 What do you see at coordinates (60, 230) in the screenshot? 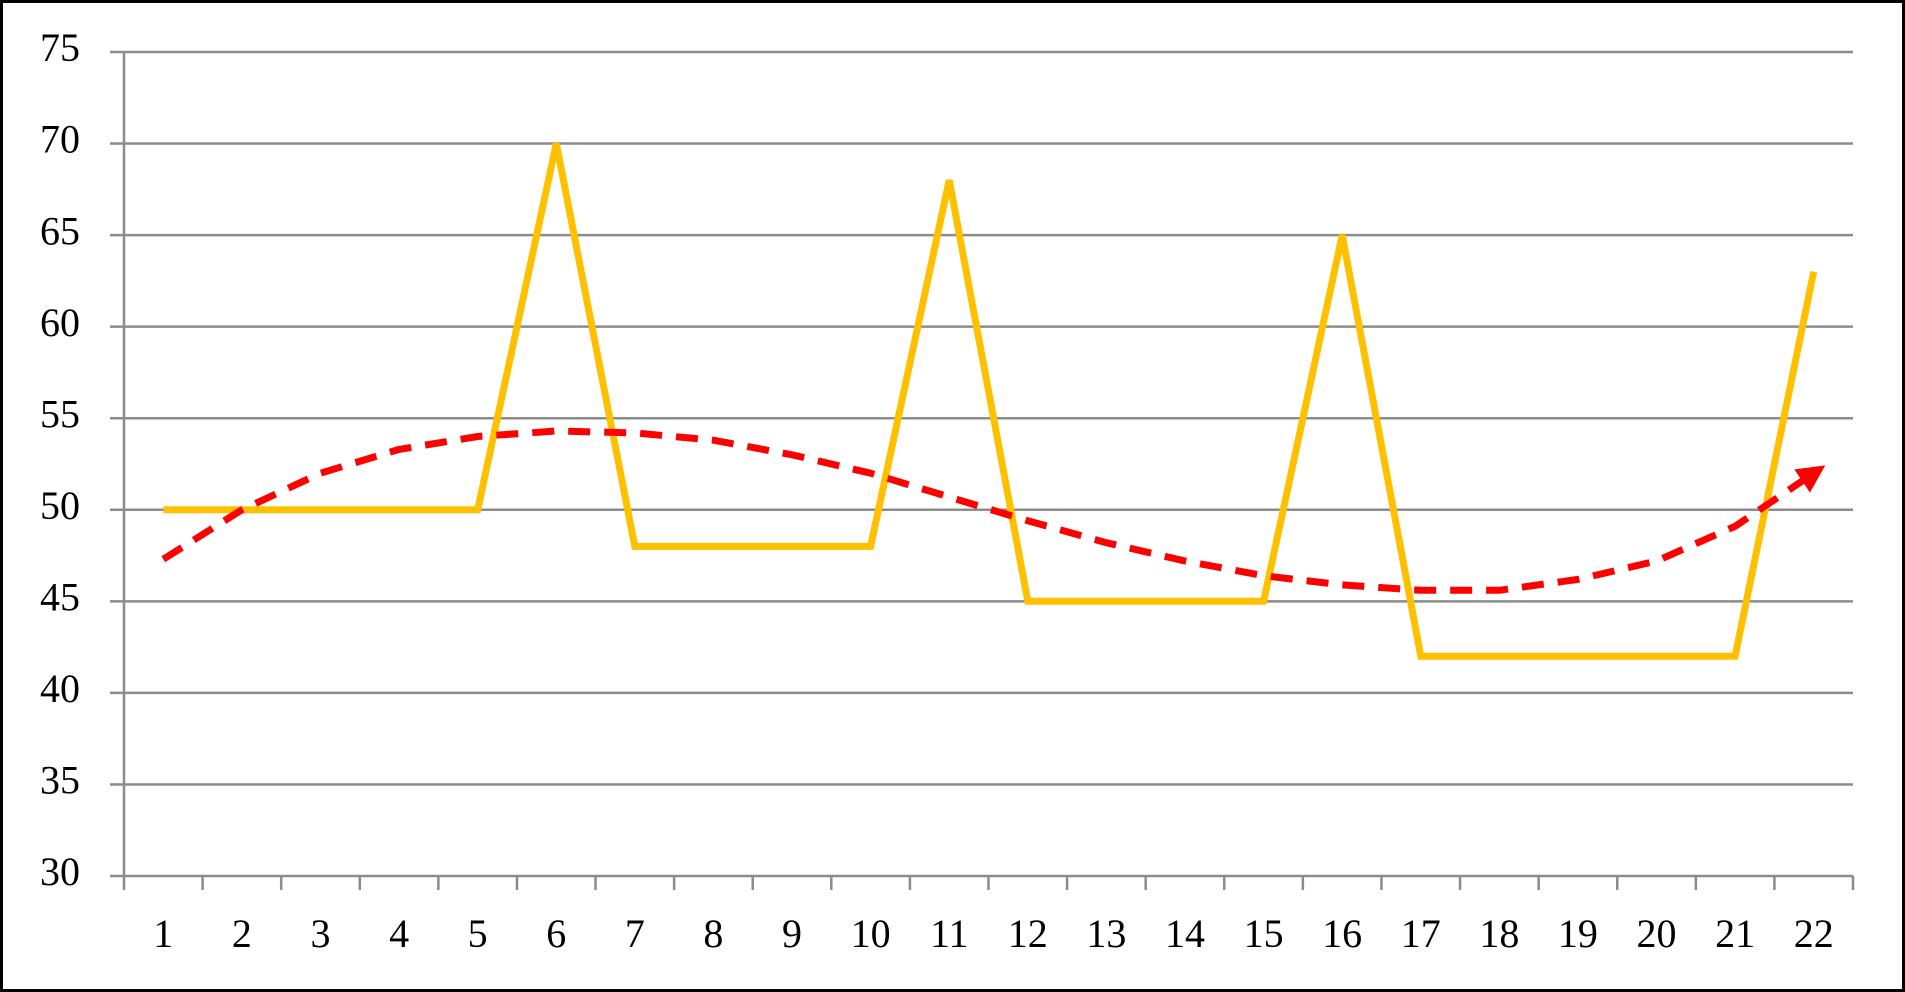
I see `y-tick-label: 65` at bounding box center [60, 230].